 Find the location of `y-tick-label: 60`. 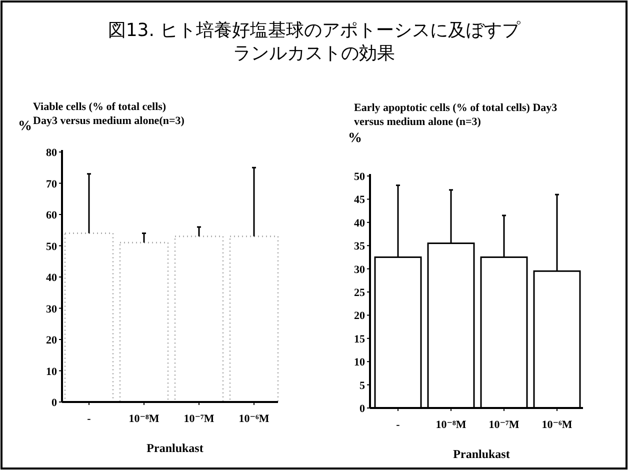

y-tick-label: 60 is located at coordinates (52, 216).